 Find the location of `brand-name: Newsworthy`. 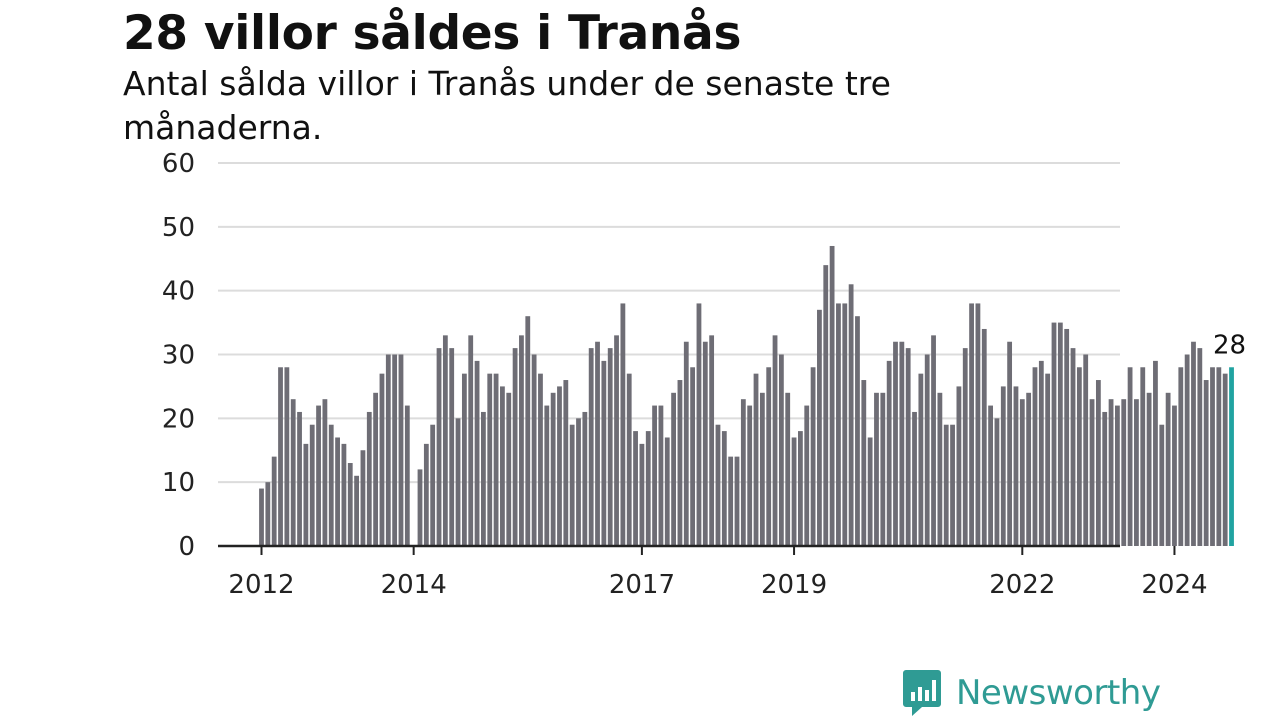

brand-name: Newsworthy is located at coordinates (1058, 693).